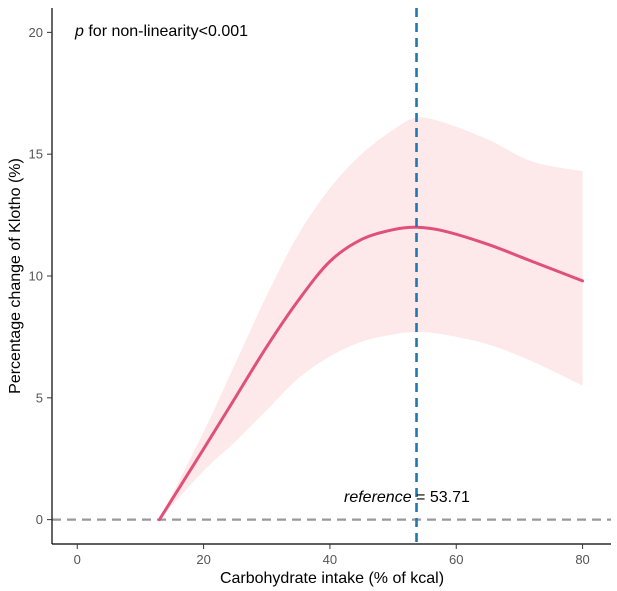  I want to click on p-symbol: p, so click(79, 31).